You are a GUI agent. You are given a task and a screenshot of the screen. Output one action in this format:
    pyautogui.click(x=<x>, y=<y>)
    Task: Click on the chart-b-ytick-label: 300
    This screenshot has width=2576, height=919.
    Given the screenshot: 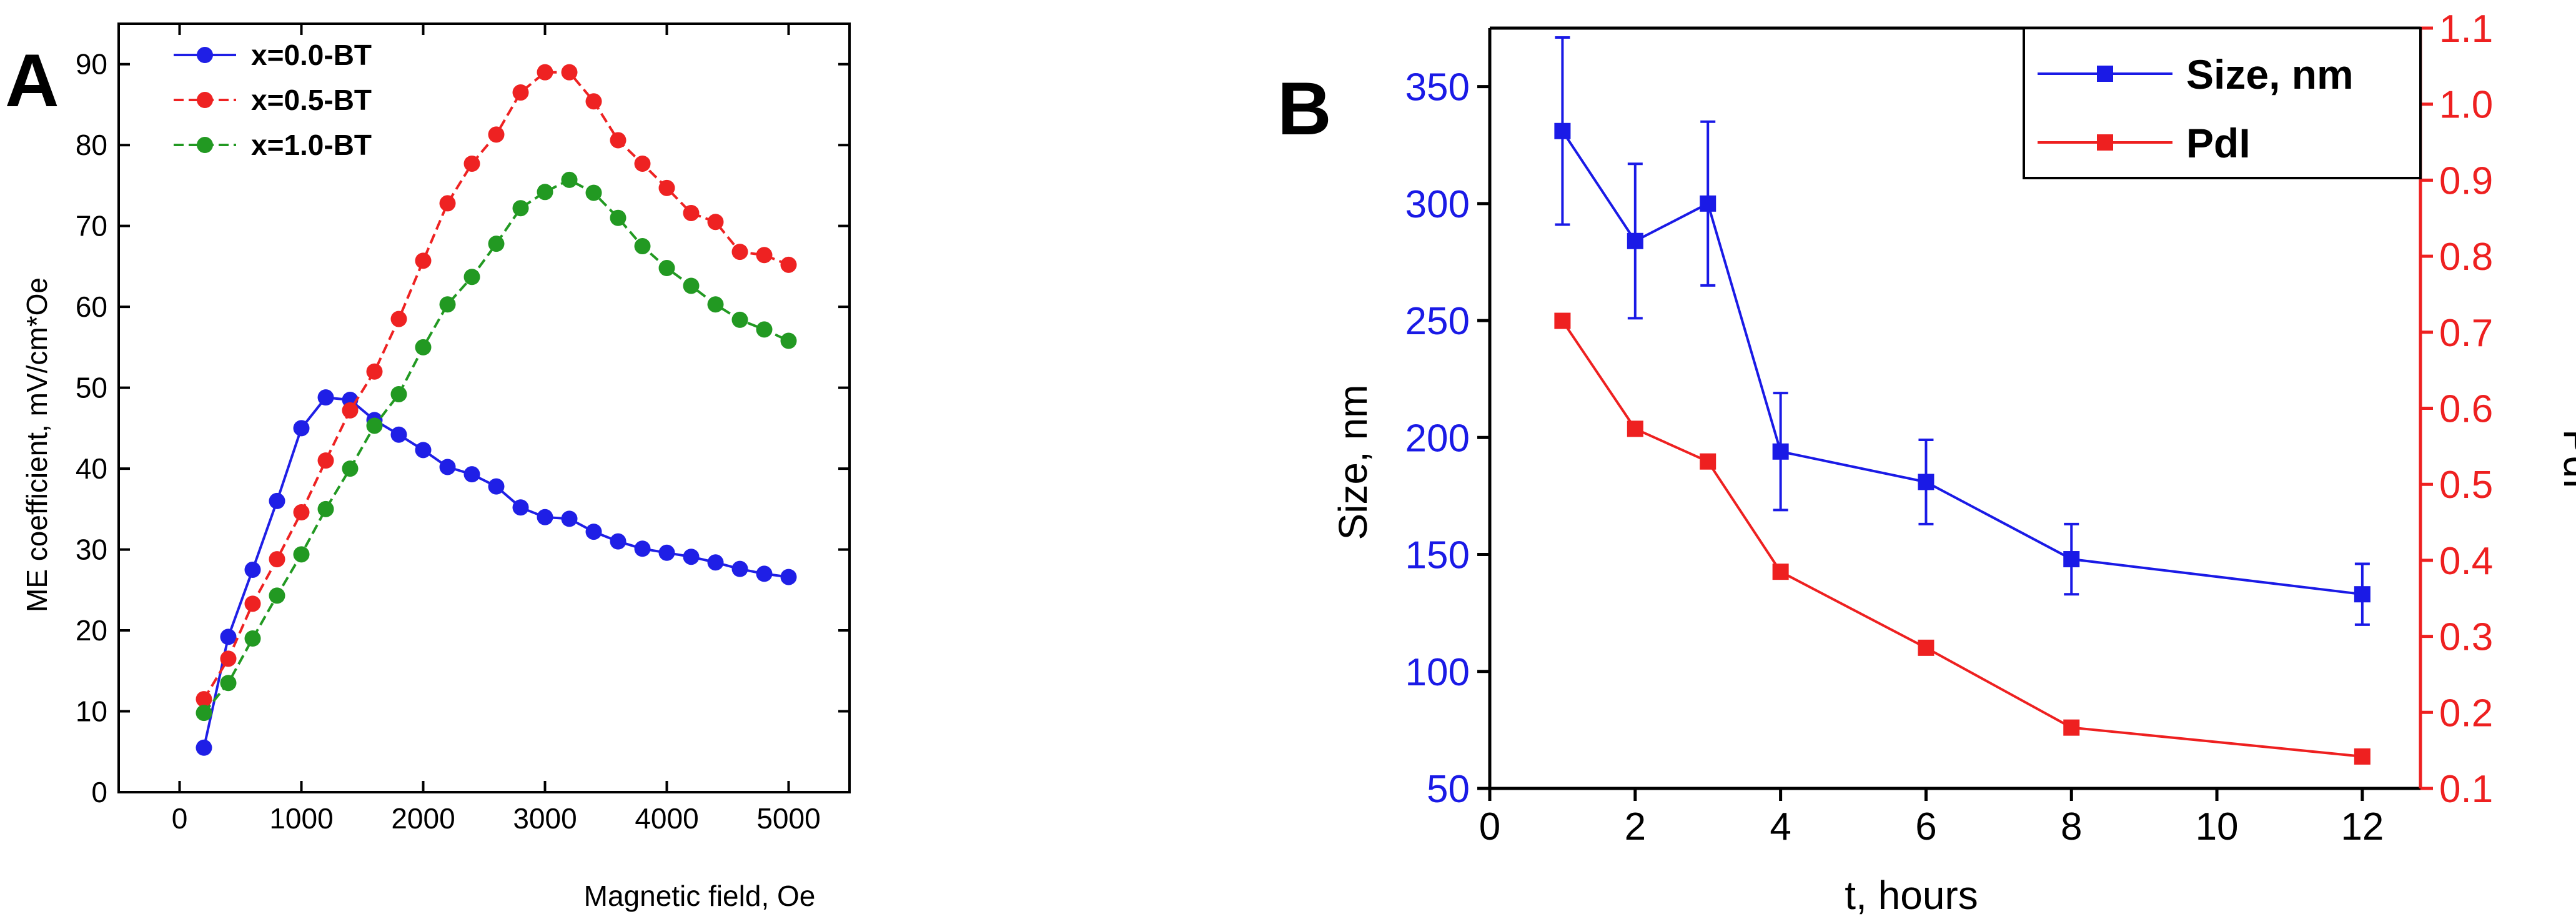 What is the action you would take?
    pyautogui.click(x=1437, y=204)
    